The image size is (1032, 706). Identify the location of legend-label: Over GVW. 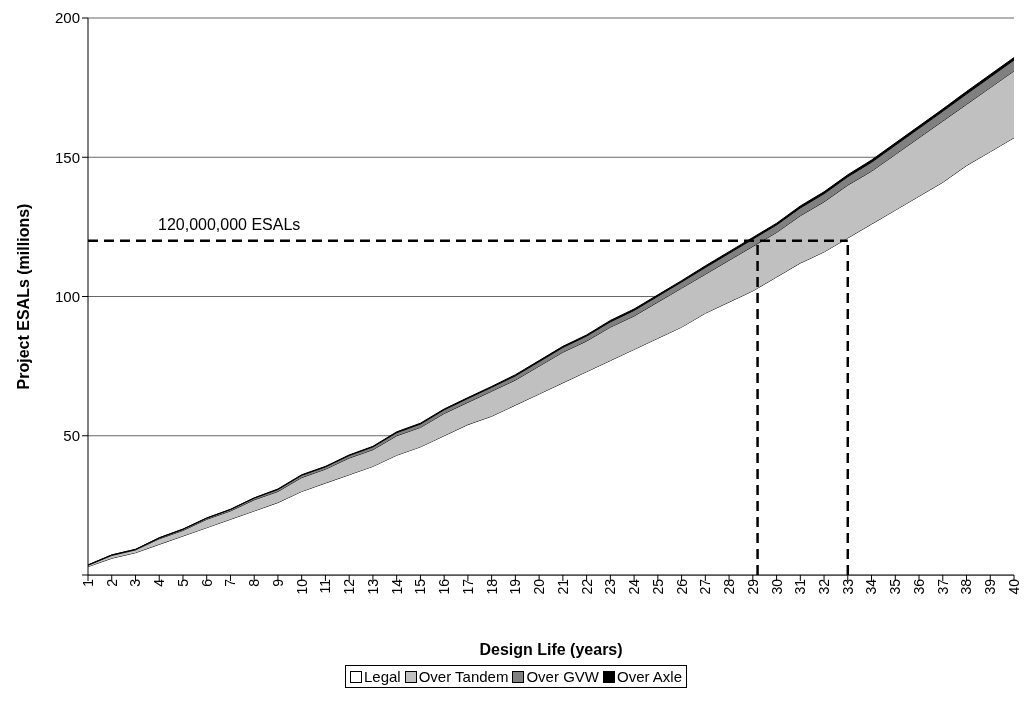
(562, 676).